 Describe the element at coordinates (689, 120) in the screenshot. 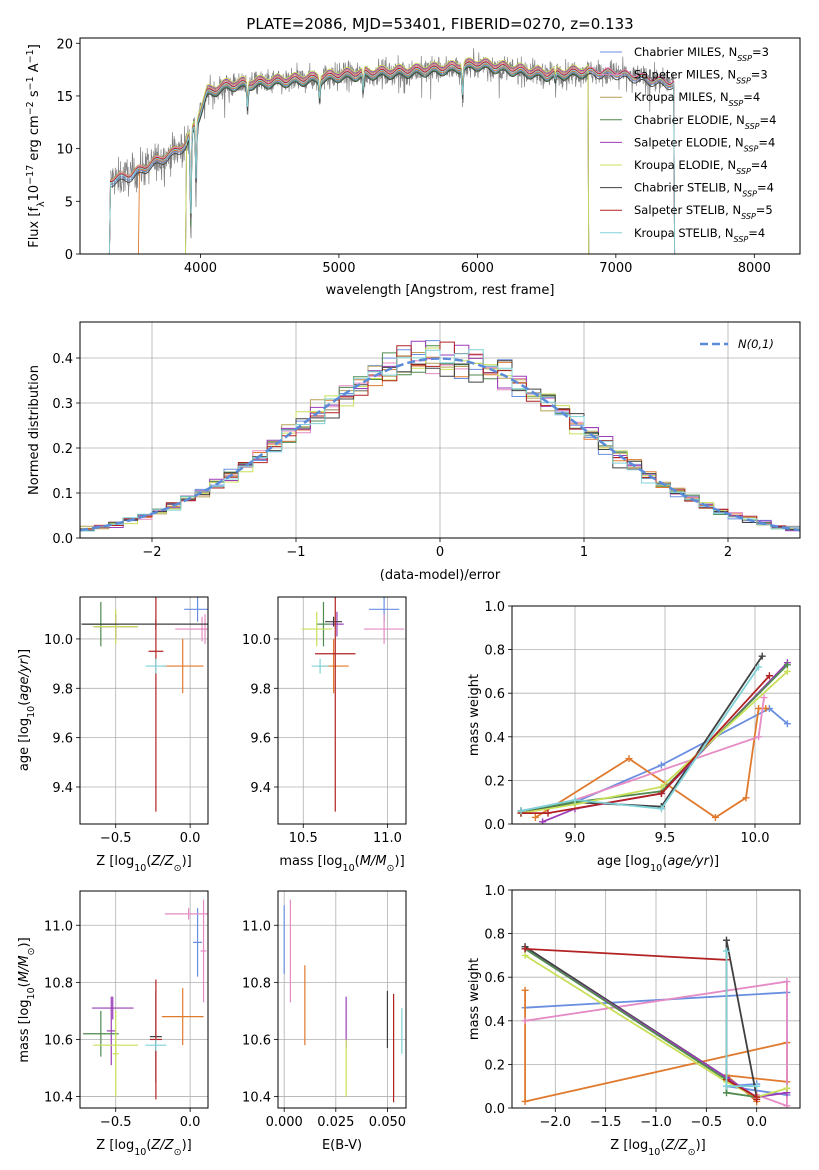

I see `legend-name: Chabrier ELODIE, N` at that location.